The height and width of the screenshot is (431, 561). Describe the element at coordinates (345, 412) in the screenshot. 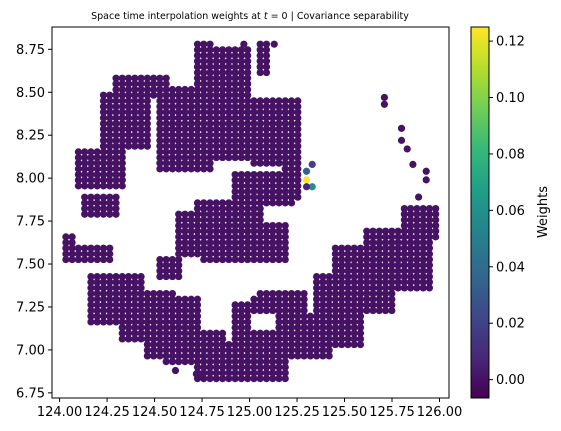

I see `x-tick-label: 125.50` at that location.